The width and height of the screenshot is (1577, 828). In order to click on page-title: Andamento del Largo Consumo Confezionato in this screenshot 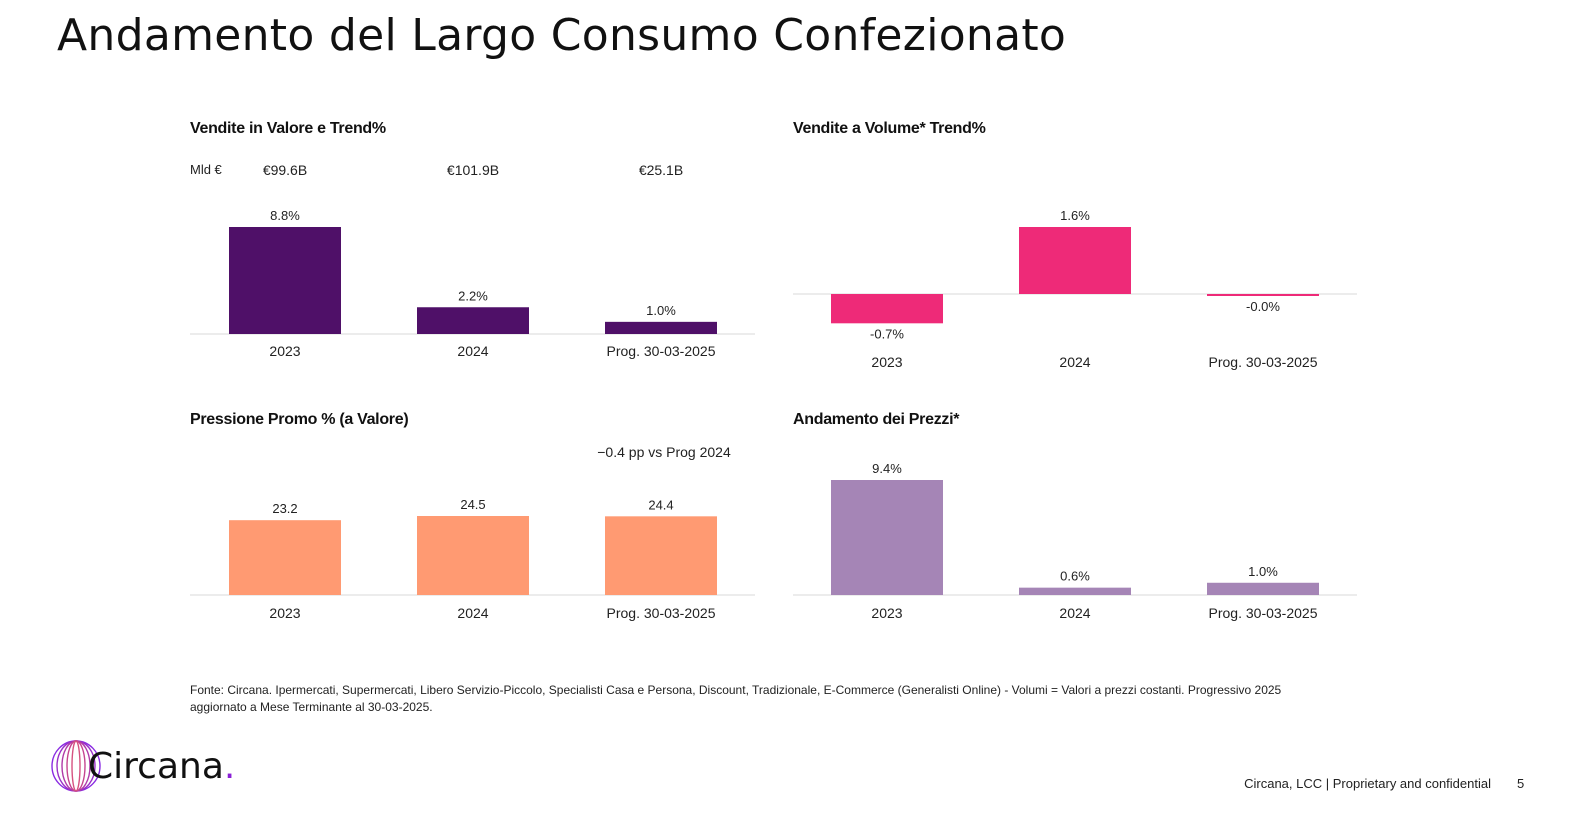, I will do `click(562, 35)`.